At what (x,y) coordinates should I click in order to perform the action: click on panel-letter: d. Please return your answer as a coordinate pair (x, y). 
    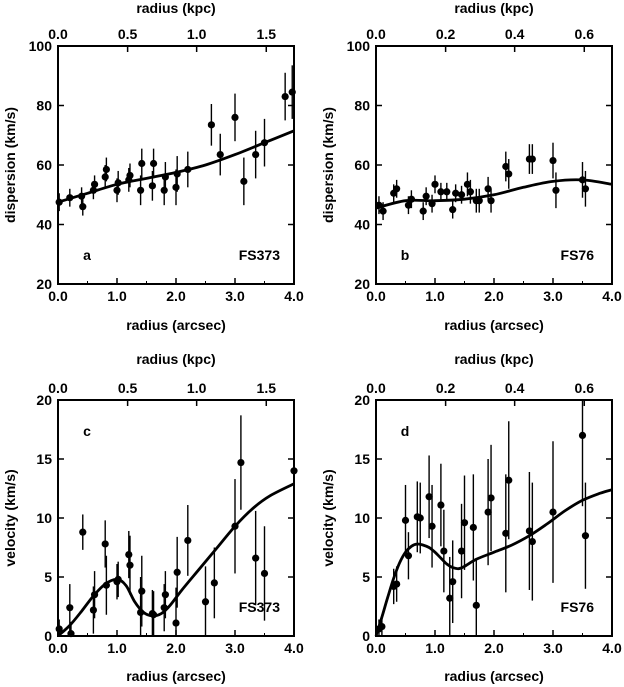
    Looking at the image, I should click on (405, 431).